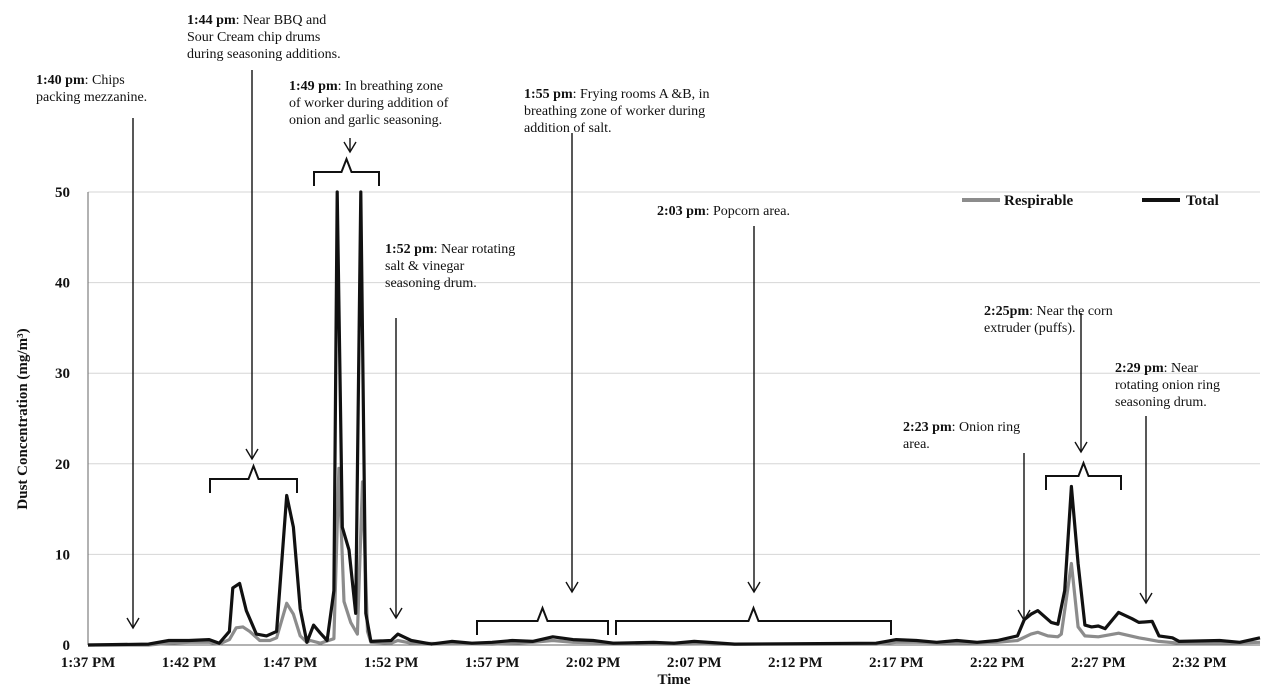 Image resolution: width=1262 pixels, height=688 pixels. What do you see at coordinates (916, 444) in the screenshot?
I see `annotation-2-23-pm-line-2: area.` at bounding box center [916, 444].